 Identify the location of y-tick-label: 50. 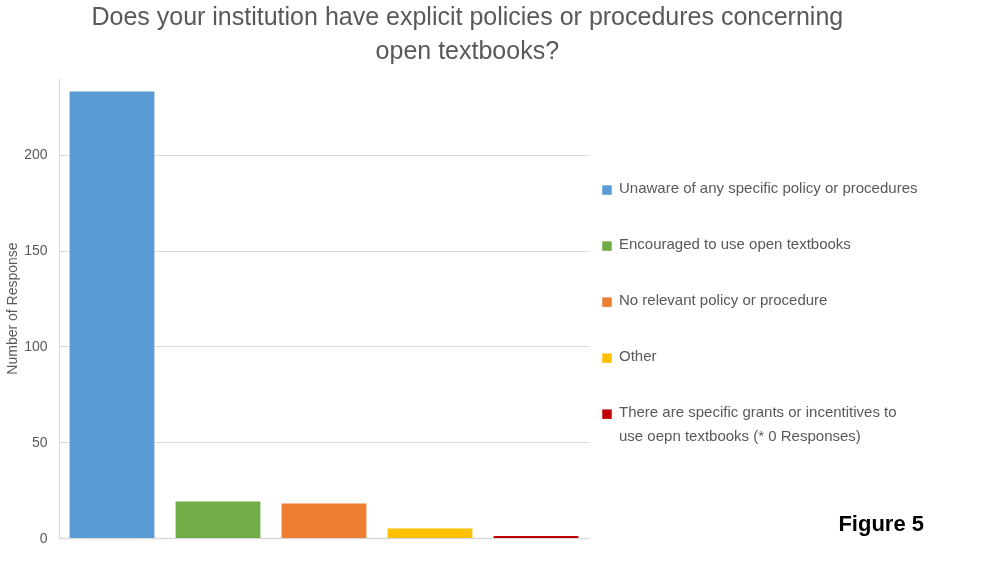
(39, 441).